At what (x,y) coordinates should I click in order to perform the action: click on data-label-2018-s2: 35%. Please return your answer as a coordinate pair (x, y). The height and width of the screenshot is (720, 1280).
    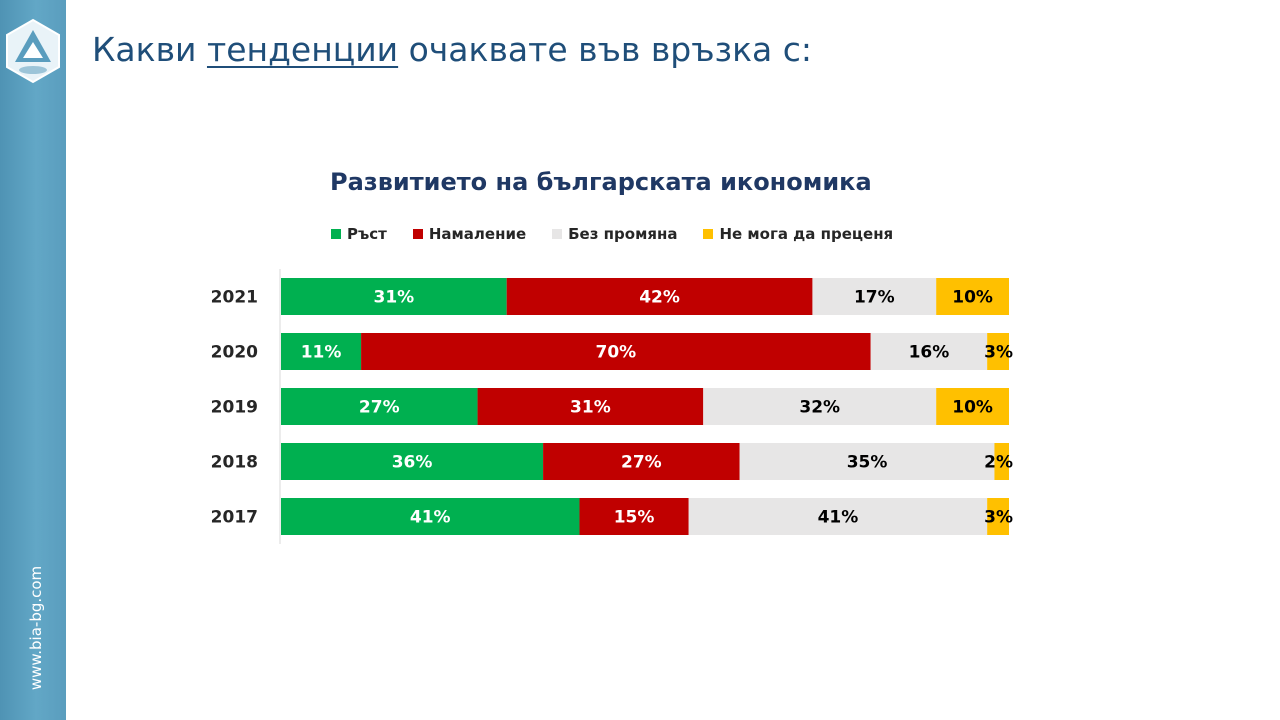
    Looking at the image, I should click on (867, 463).